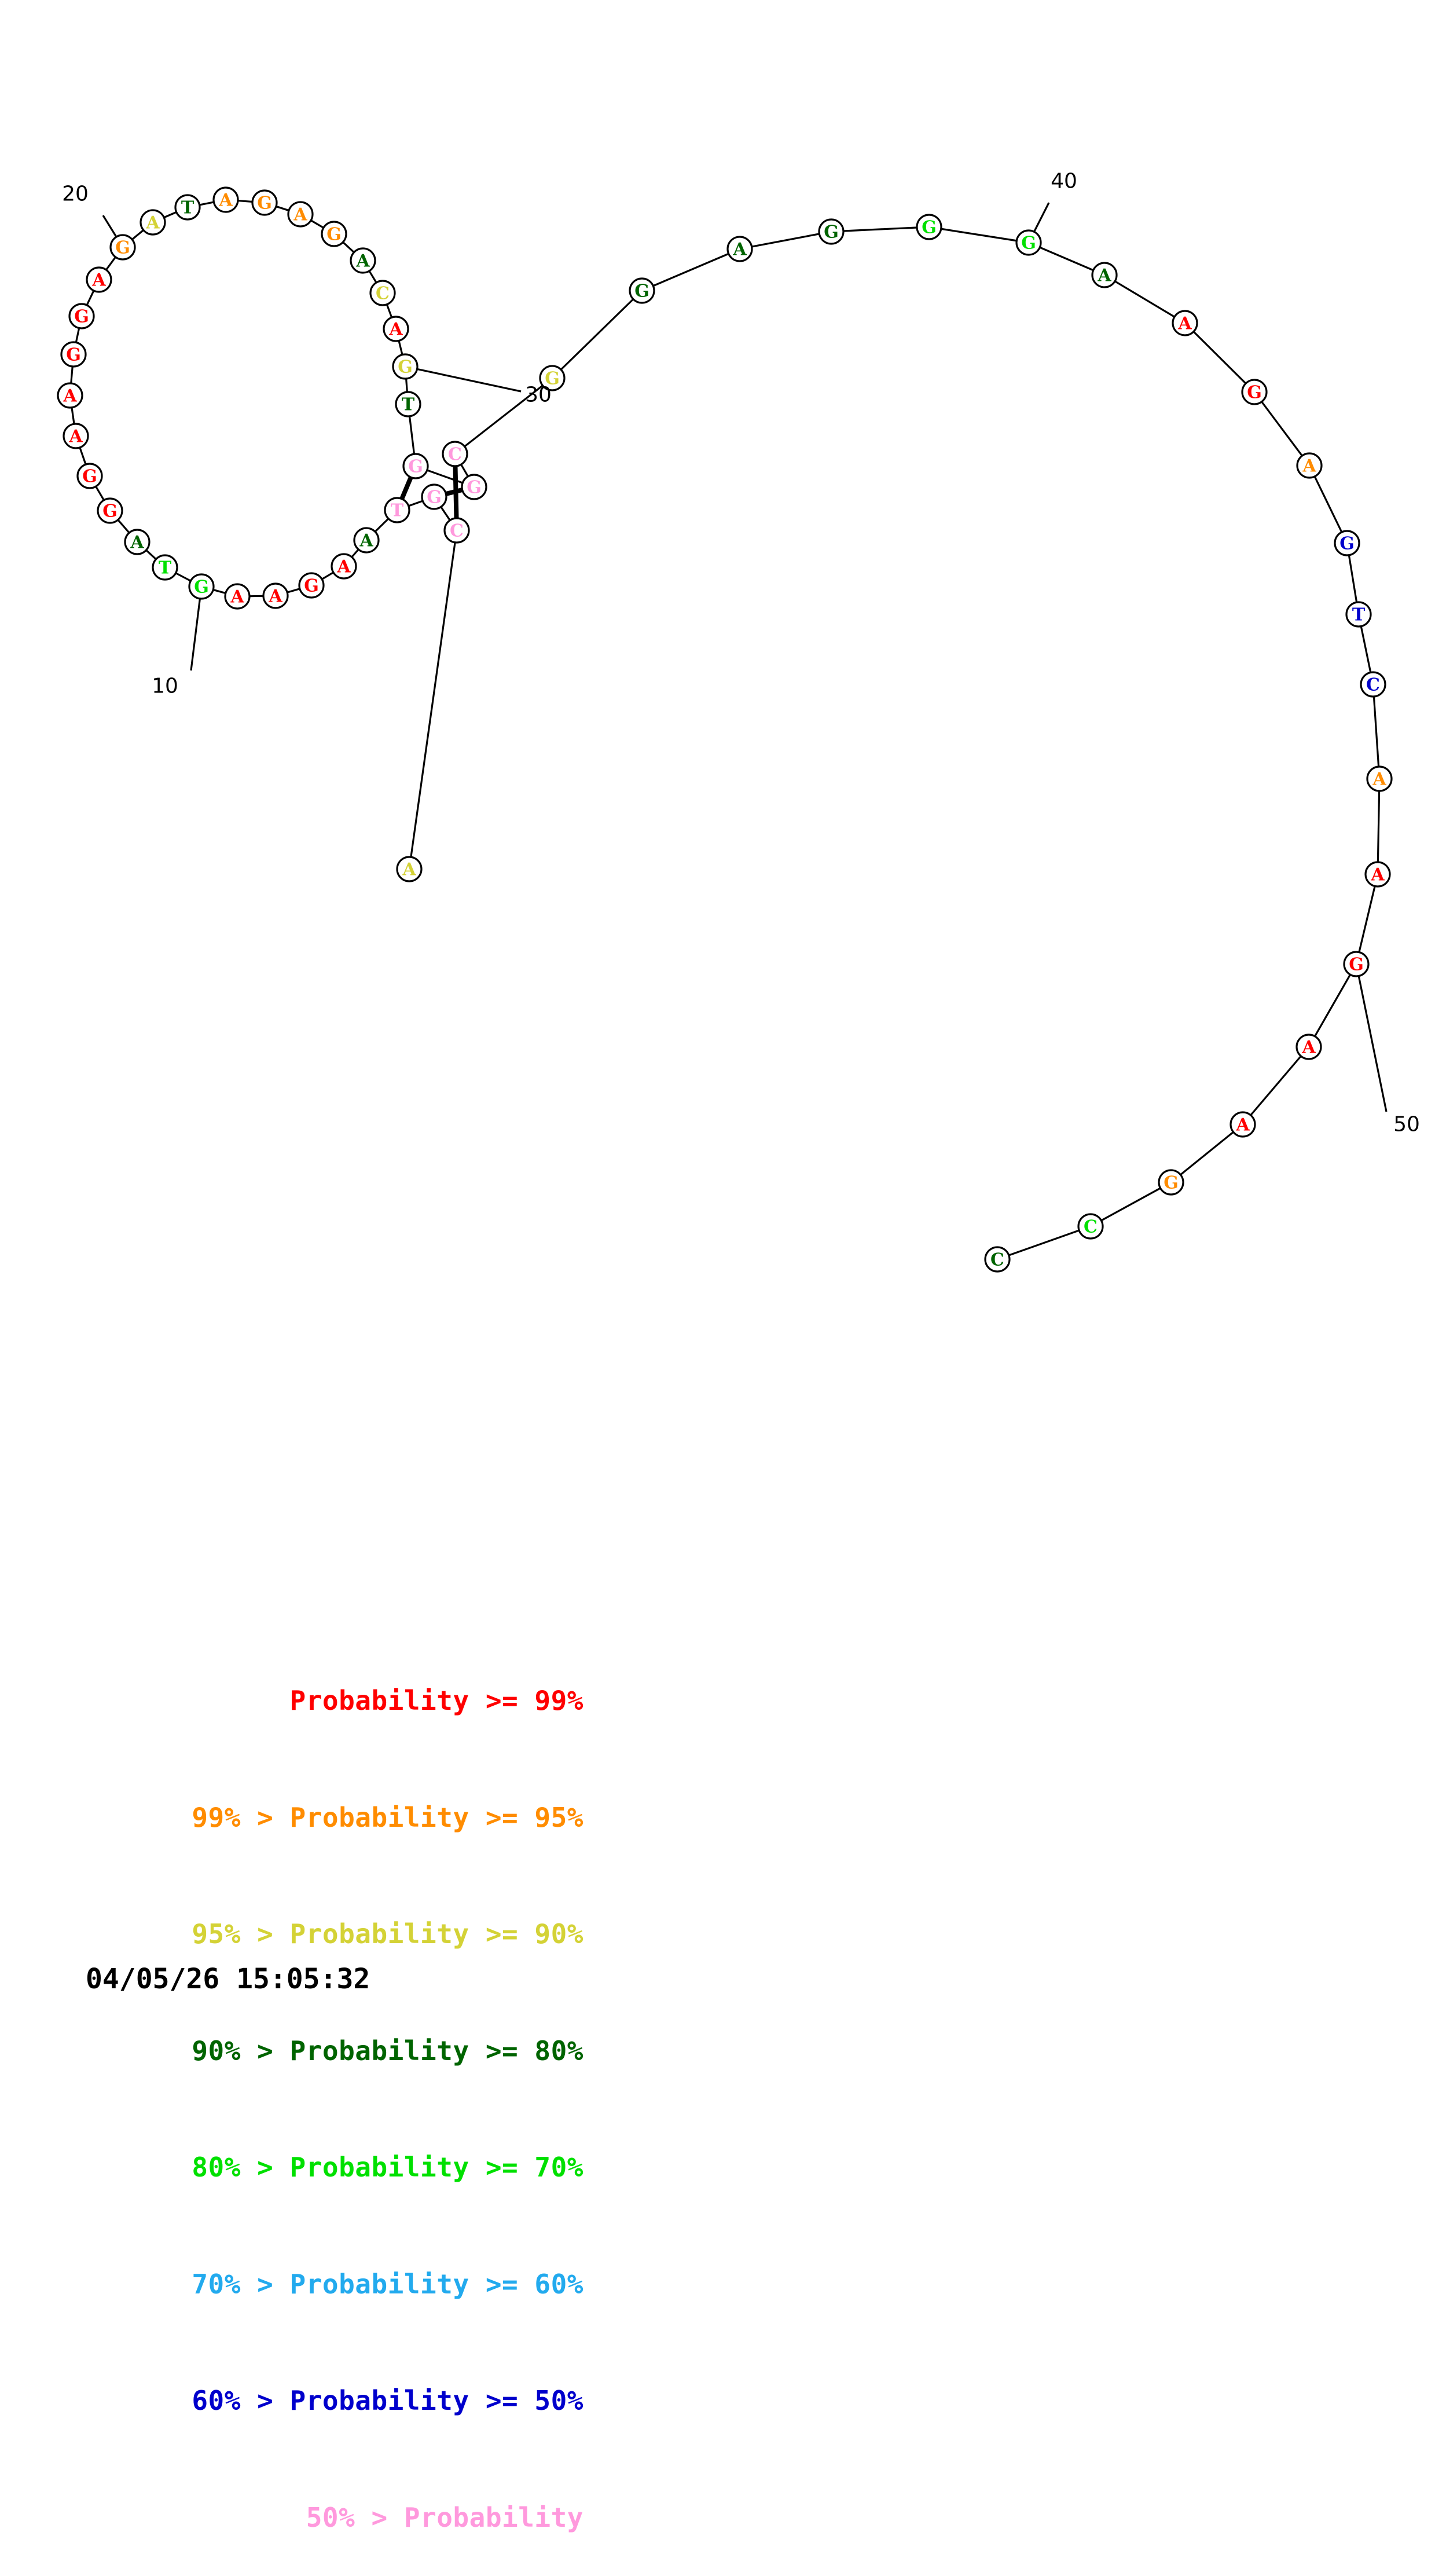  What do you see at coordinates (187, 207) in the screenshot?
I see `nucleotide-22: T` at bounding box center [187, 207].